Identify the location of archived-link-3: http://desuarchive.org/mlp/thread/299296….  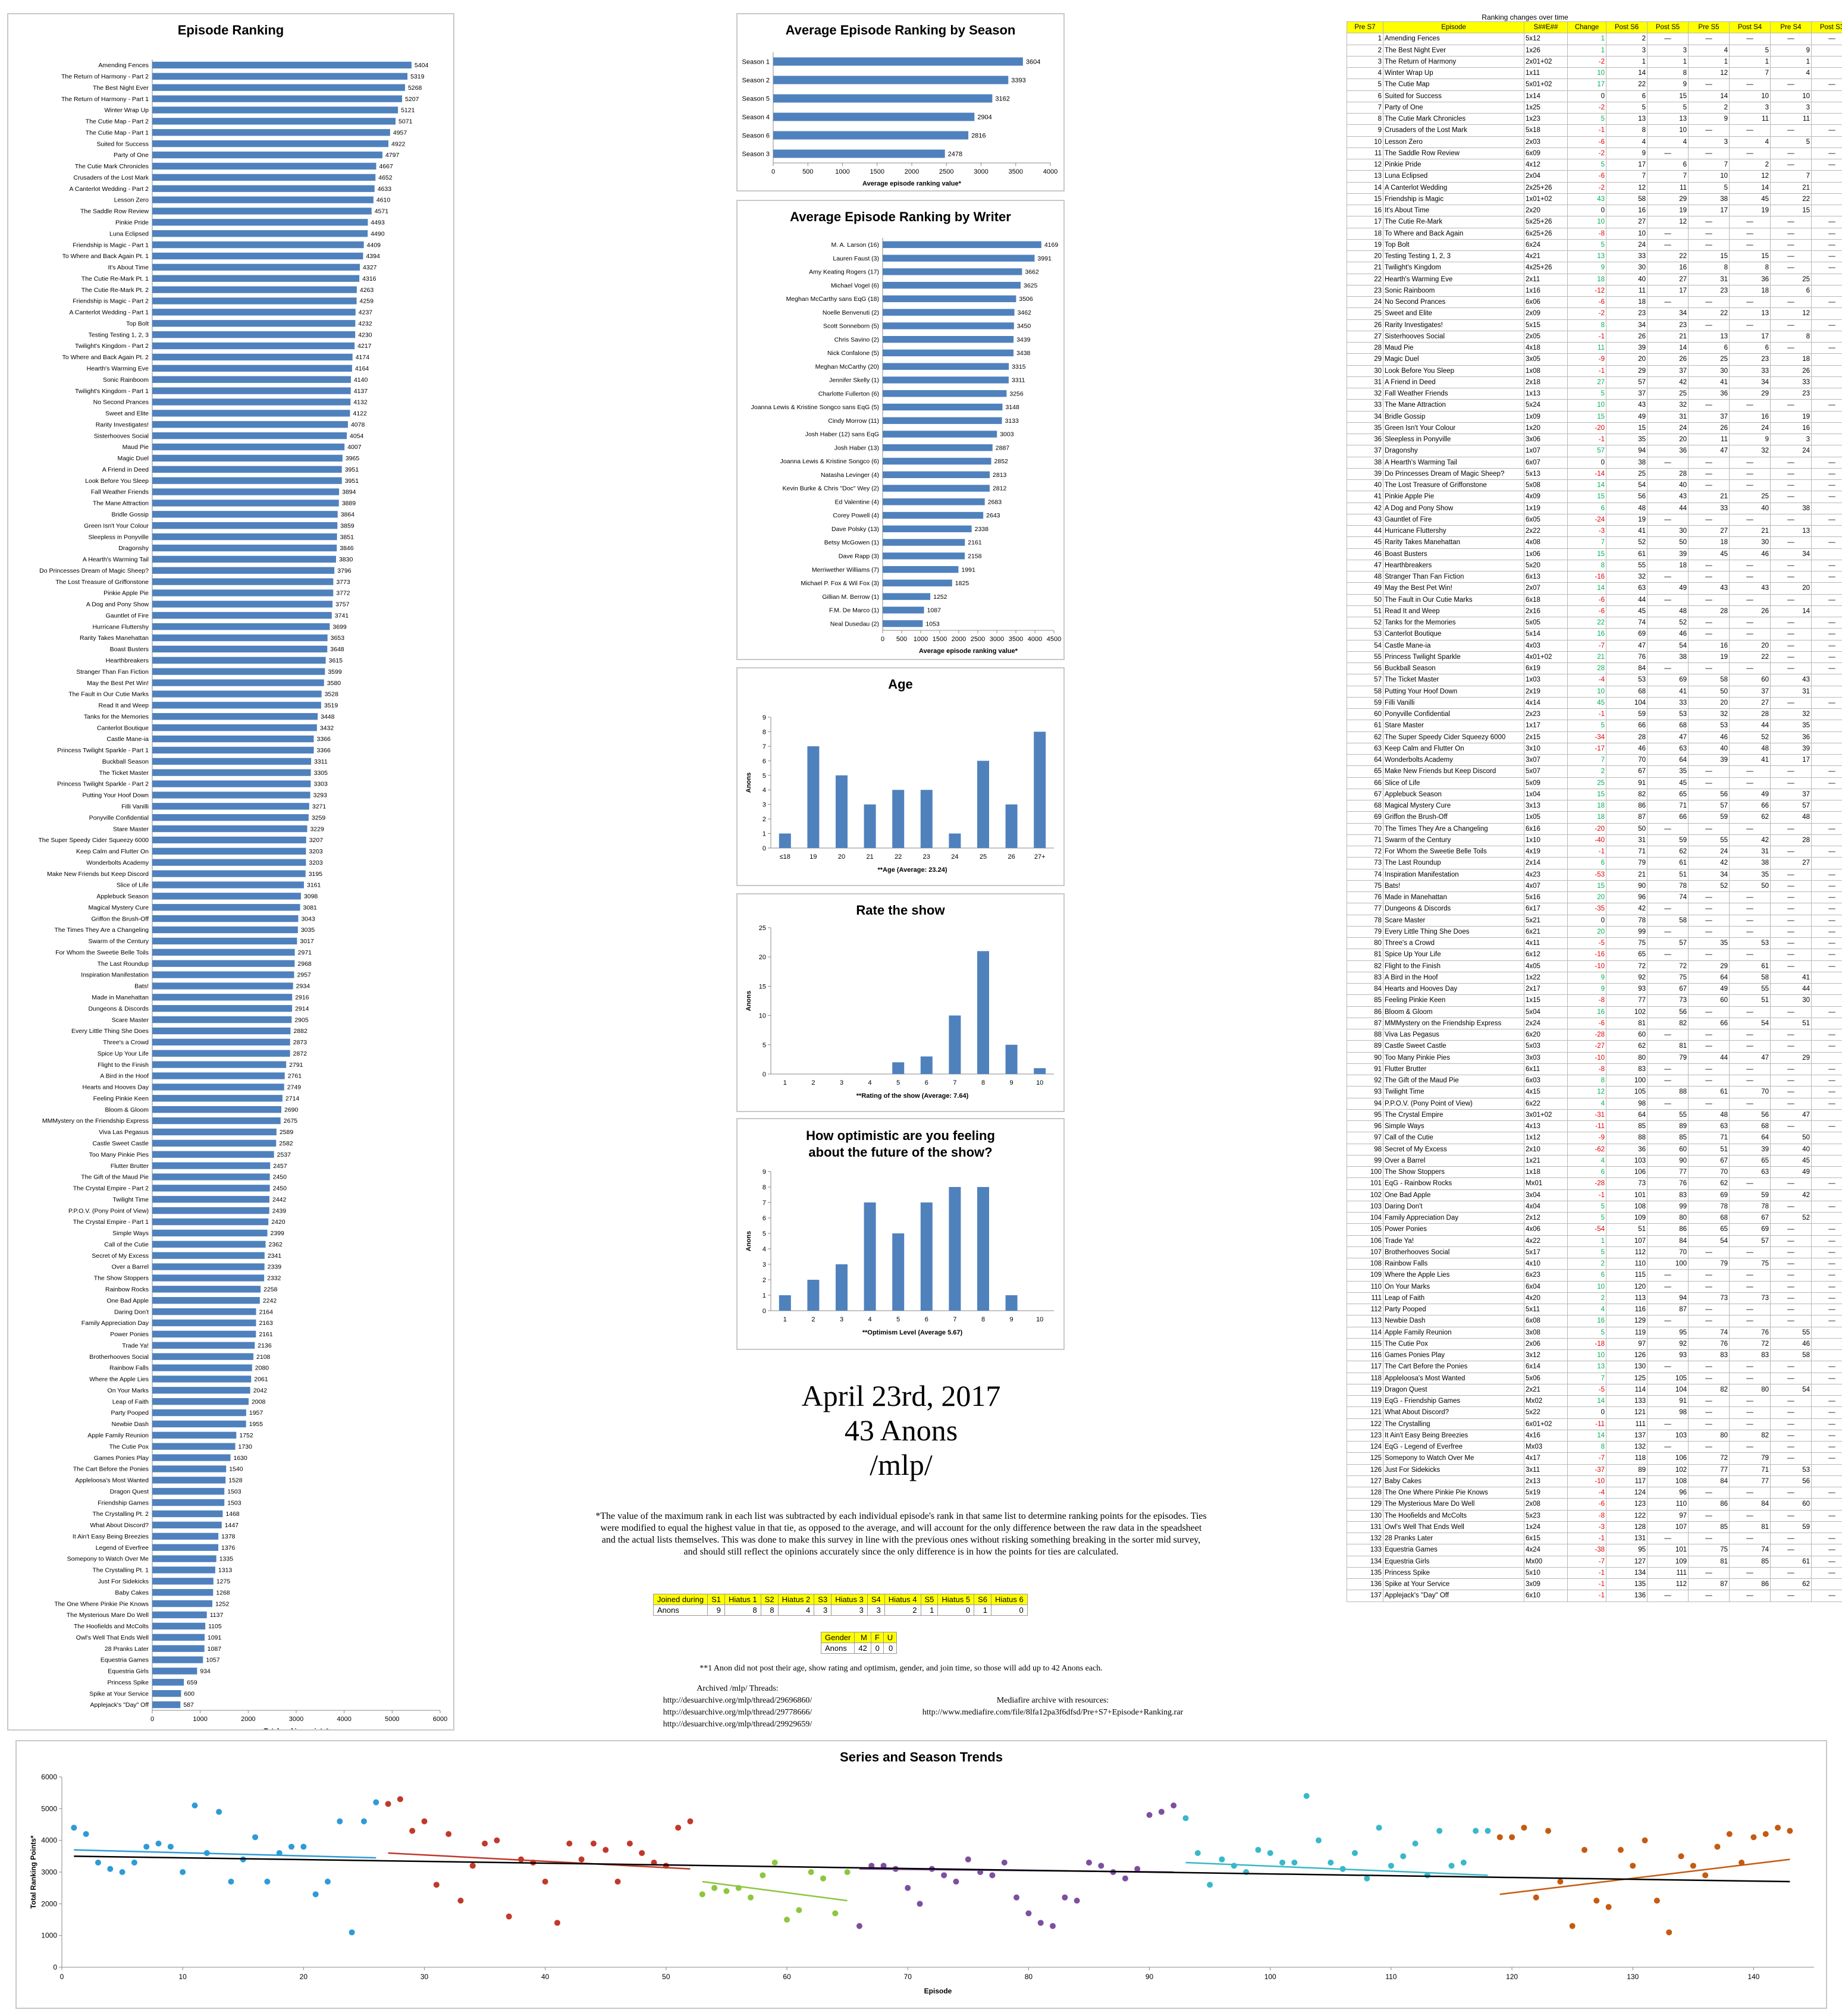
(737, 1724).